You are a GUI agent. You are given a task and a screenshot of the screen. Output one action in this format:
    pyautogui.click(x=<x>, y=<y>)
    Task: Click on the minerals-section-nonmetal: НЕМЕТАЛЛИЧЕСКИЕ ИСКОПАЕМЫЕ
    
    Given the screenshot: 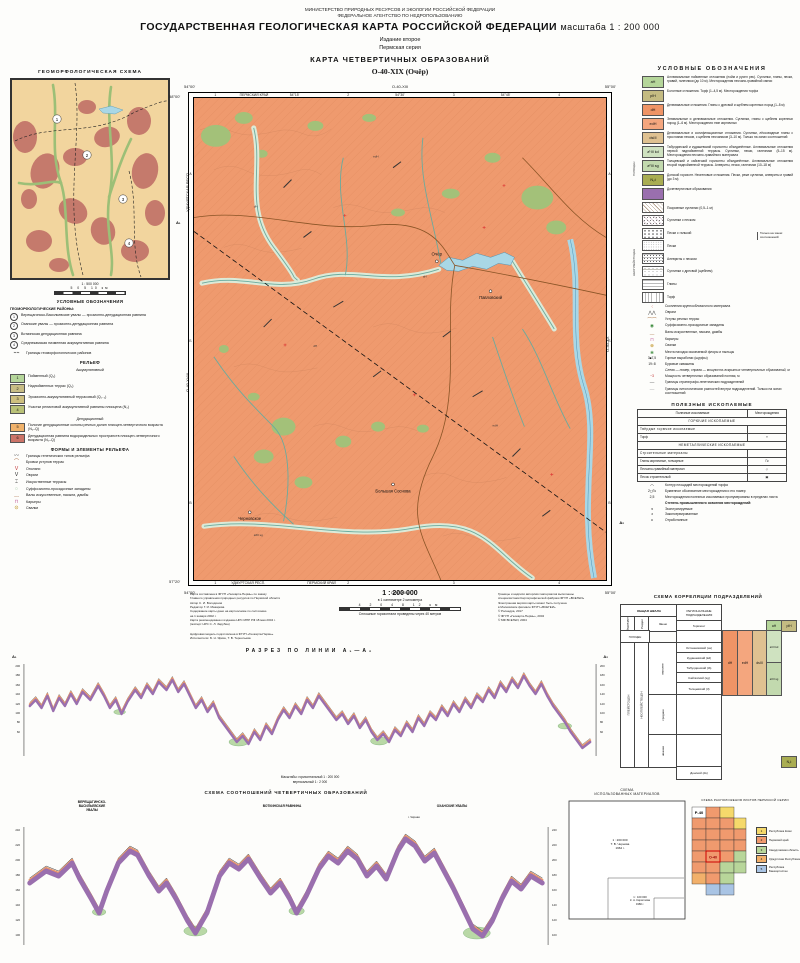 What is the action you would take?
    pyautogui.click(x=712, y=445)
    